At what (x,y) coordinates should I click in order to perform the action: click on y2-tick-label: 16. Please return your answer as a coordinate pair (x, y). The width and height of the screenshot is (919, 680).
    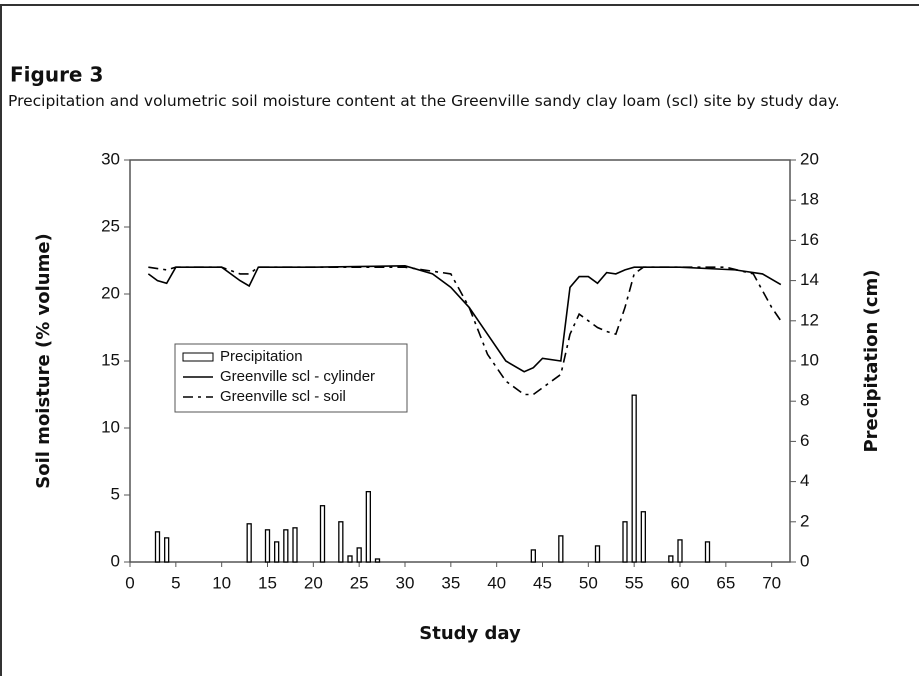
    Looking at the image, I should click on (809, 239).